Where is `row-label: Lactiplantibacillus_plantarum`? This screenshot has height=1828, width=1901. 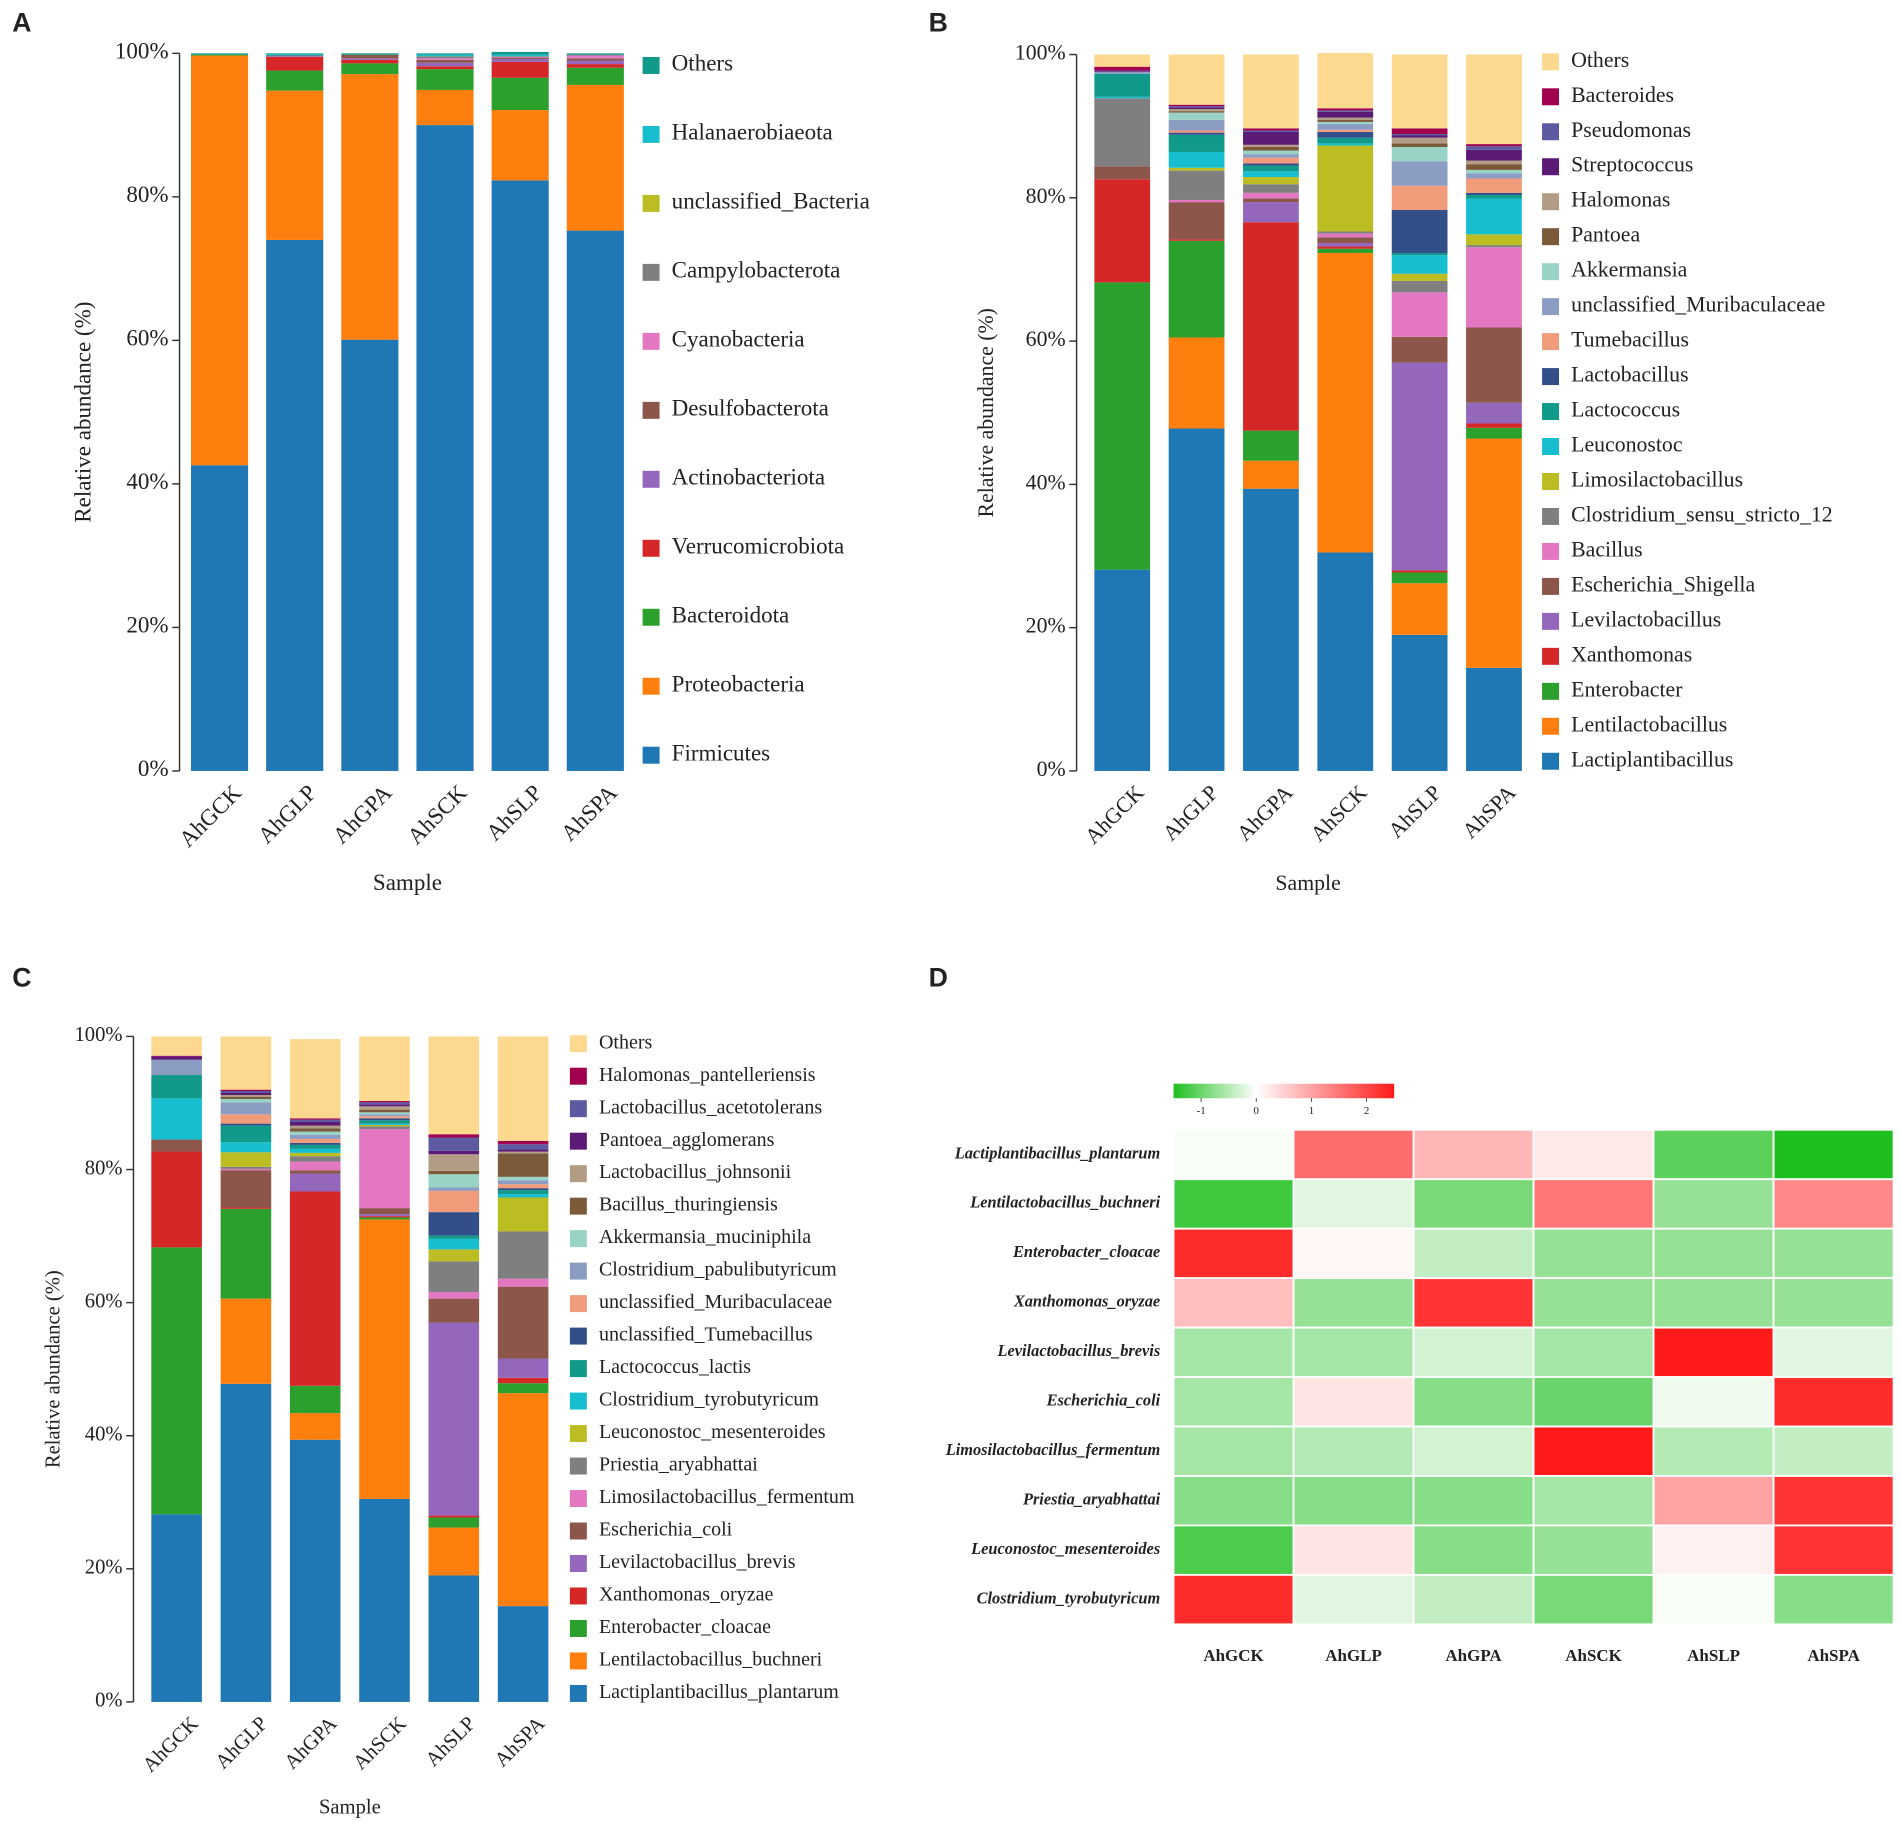
row-label: Lactiplantibacillus_plantarum is located at coordinates (1057, 1152).